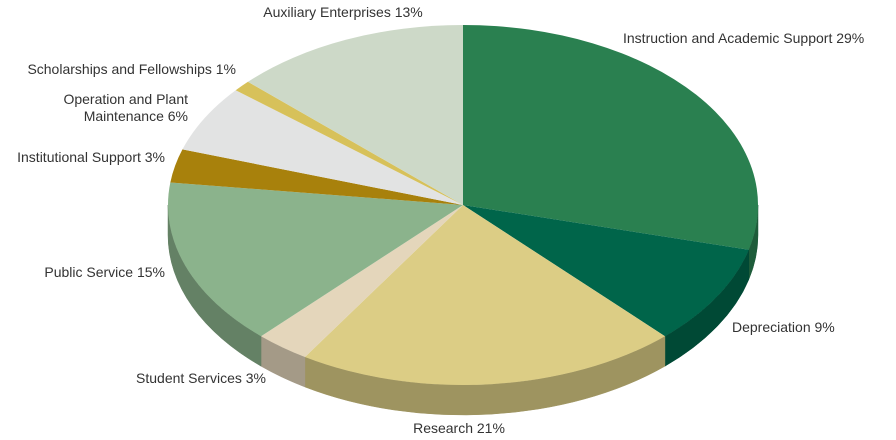 This screenshot has width=896, height=440. I want to click on slice-value: 1%, so click(225, 69).